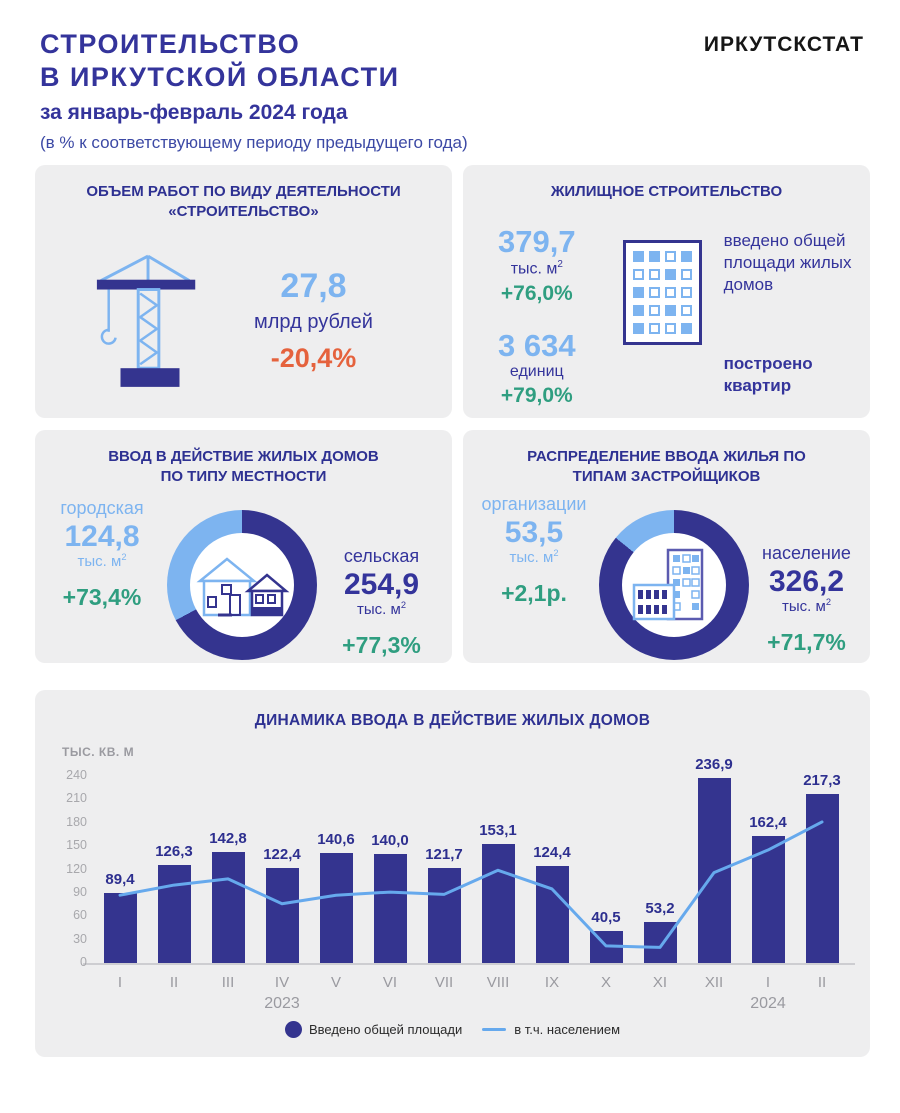 The image size is (900, 1113). I want to click on year-label: 2024, so click(768, 1003).